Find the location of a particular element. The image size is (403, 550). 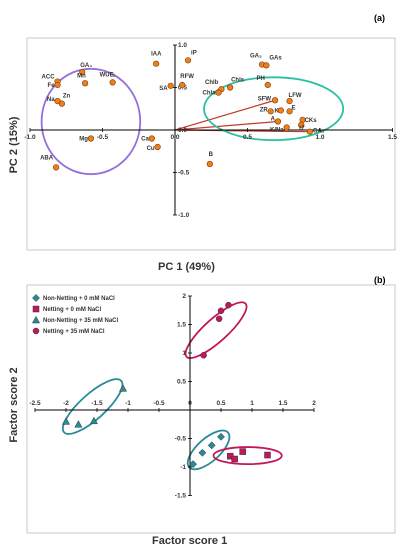

panel-a-point-label-ga: GA₃ is located at coordinates (256, 57).